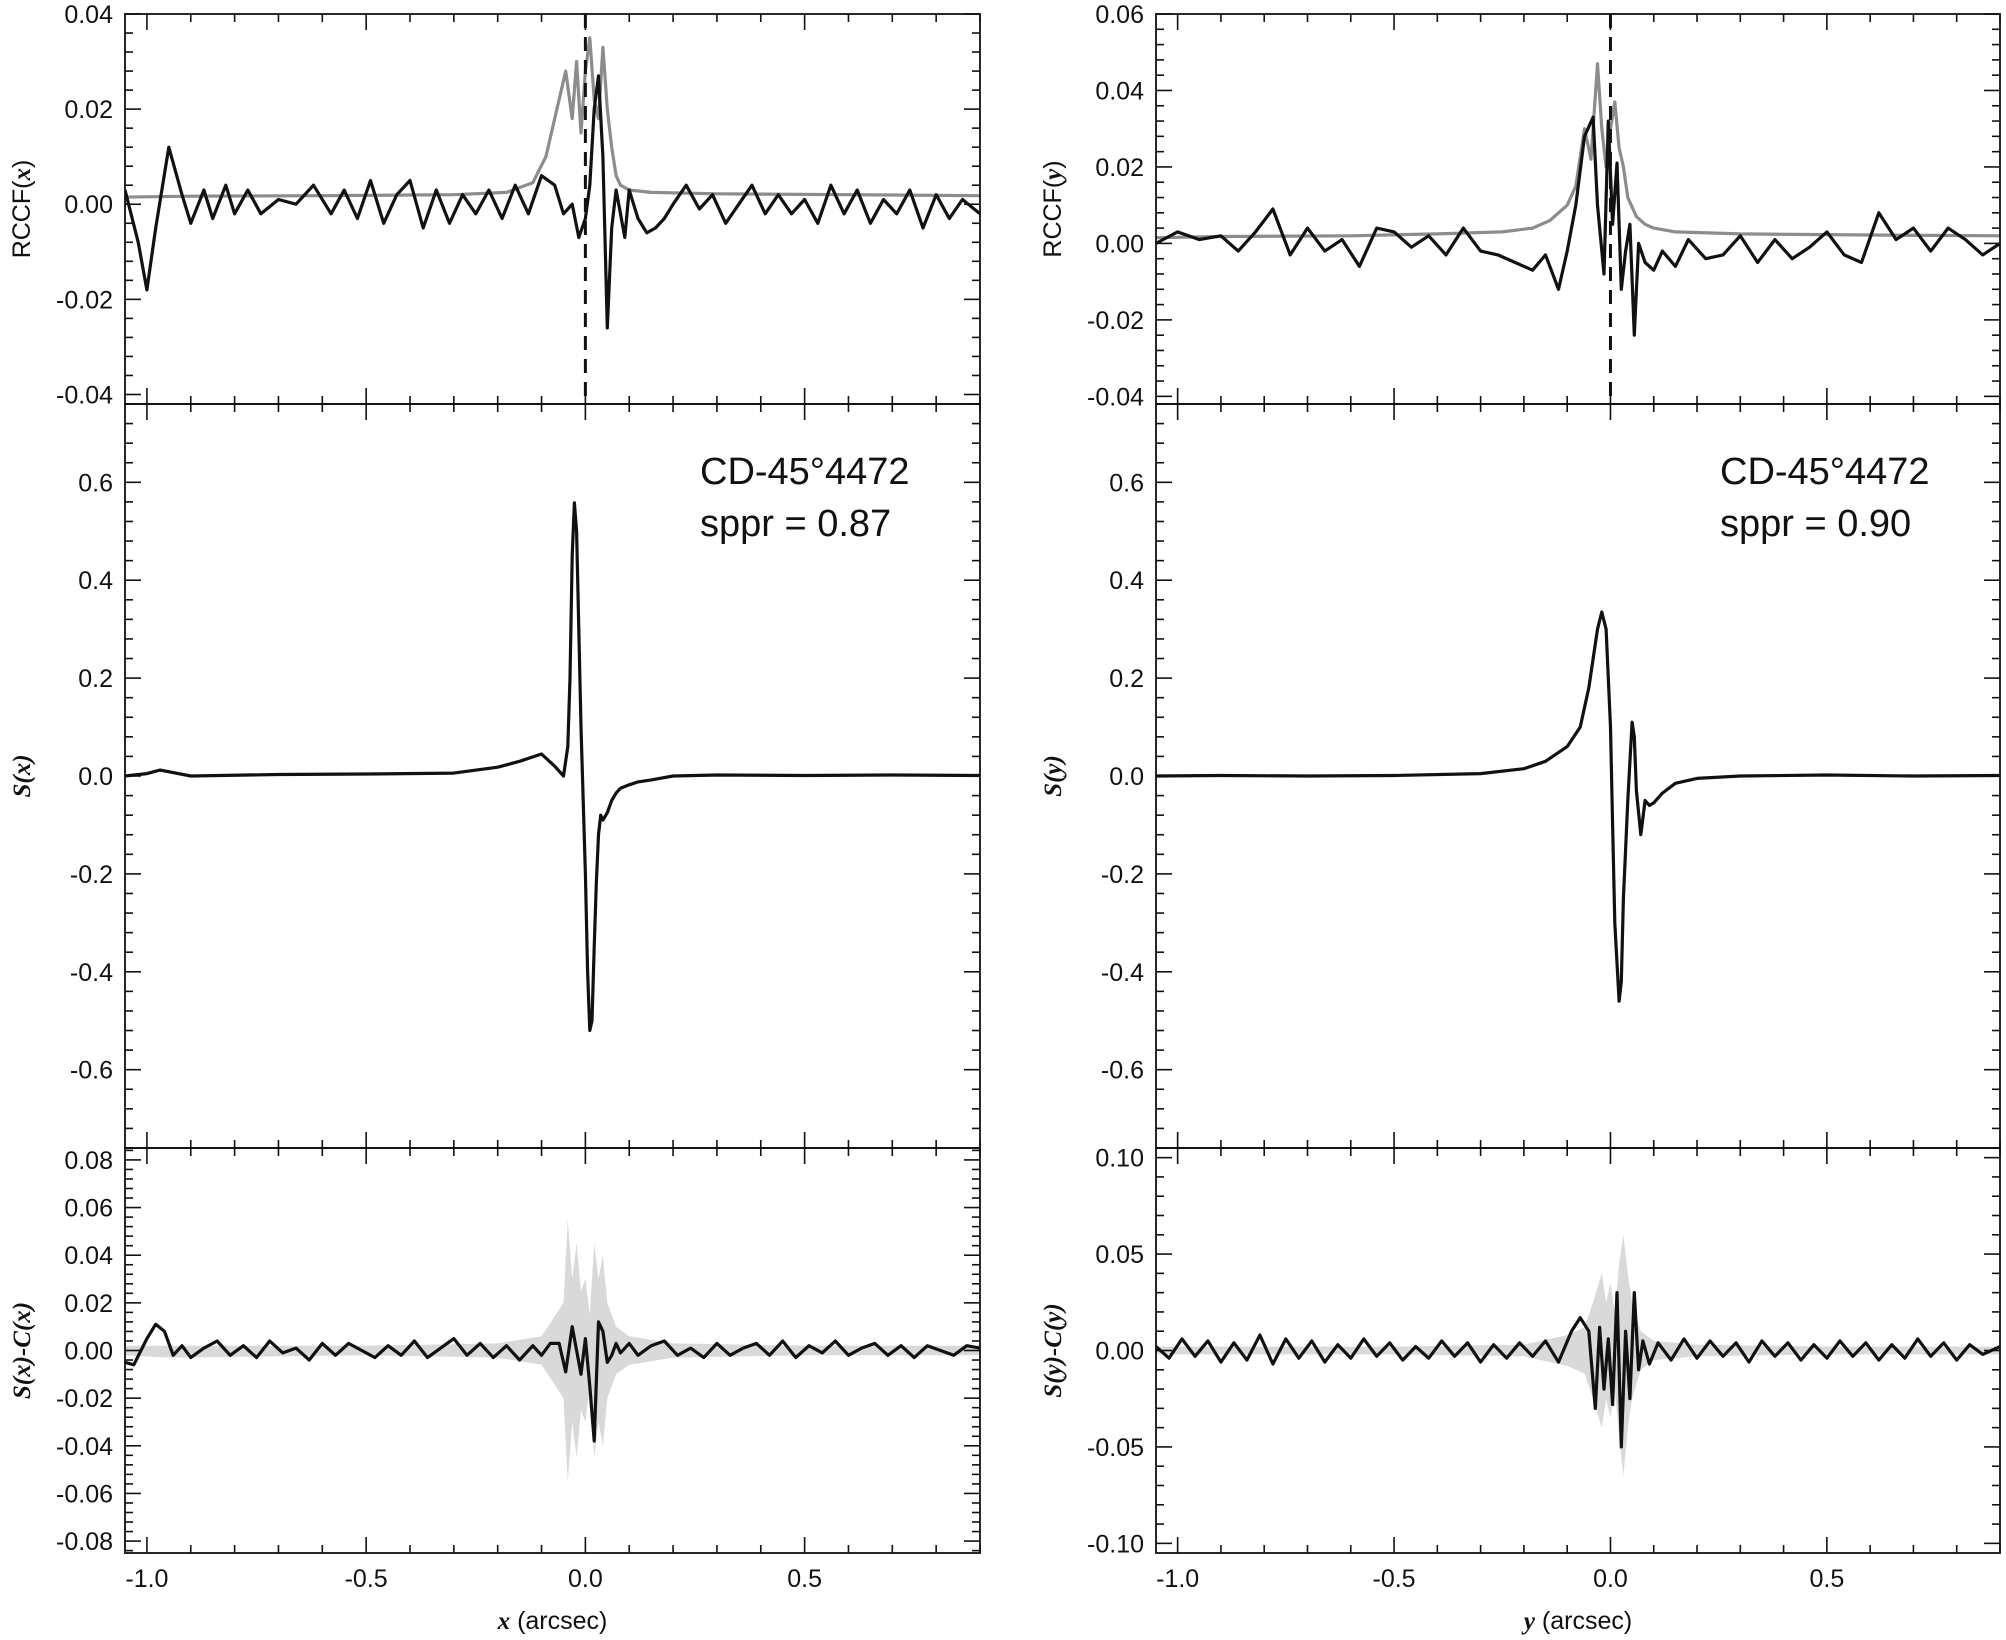 The image size is (2006, 1640). I want to click on panel-rccf-y: -0.04 -0.02 0.00 0.02 0.04 0.06 RCCF(y), so click(1520, 206).